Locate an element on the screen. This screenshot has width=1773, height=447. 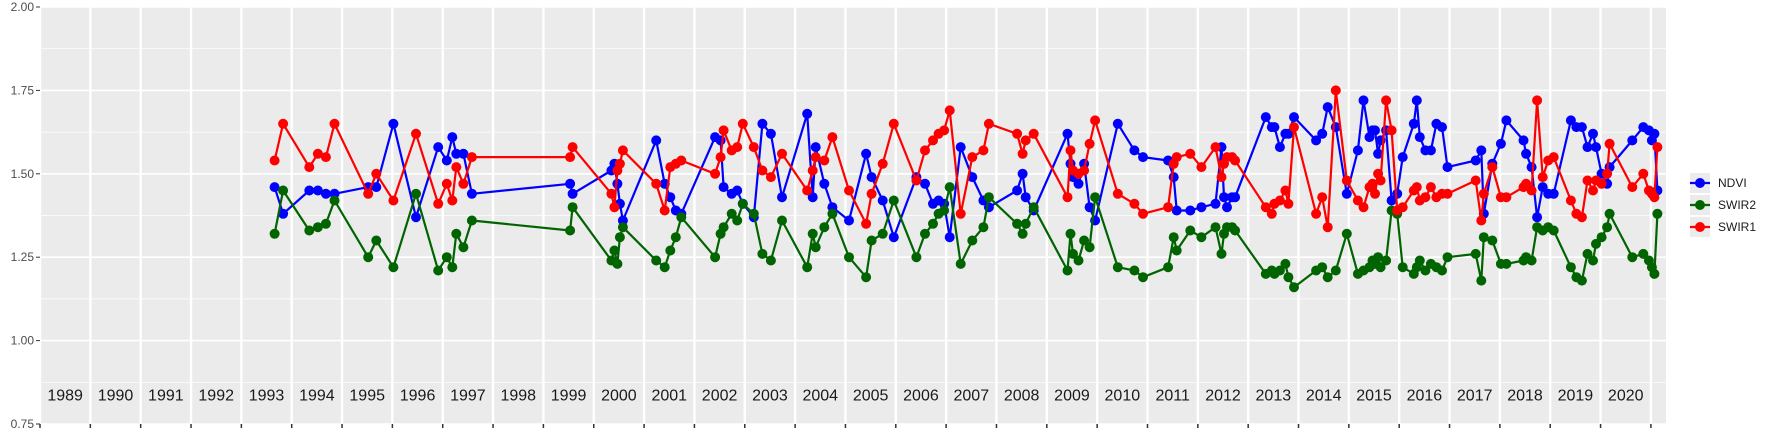
year-label: 2013 is located at coordinates (1274, 396).